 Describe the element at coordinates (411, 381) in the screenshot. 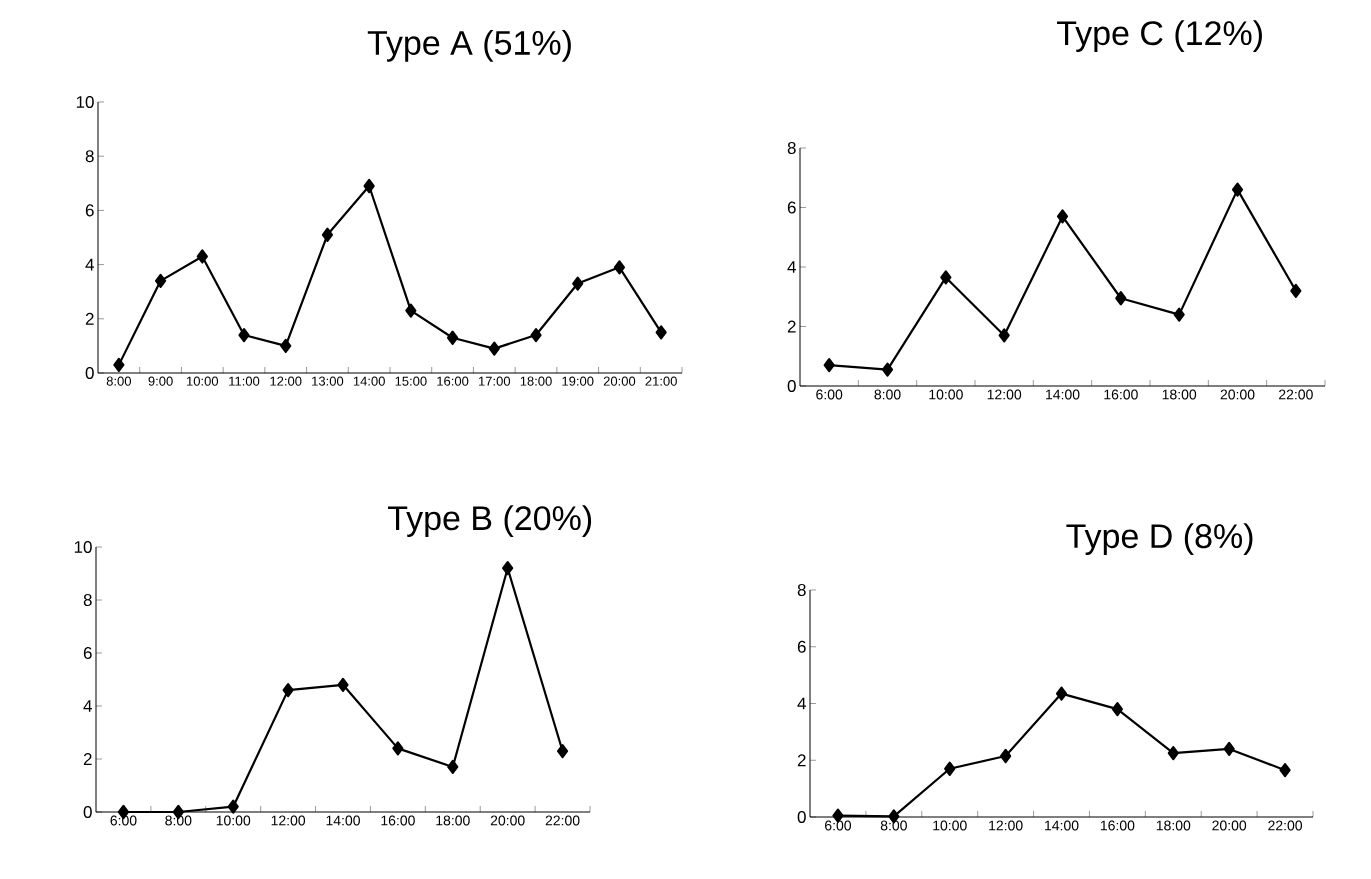

I see `x-tick-label: 15:00` at that location.